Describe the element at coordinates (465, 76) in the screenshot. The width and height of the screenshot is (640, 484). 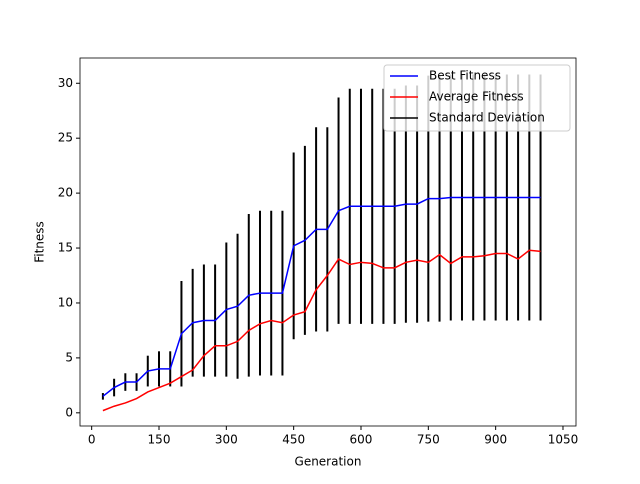
I see `legend-label: Best Fitness` at that location.